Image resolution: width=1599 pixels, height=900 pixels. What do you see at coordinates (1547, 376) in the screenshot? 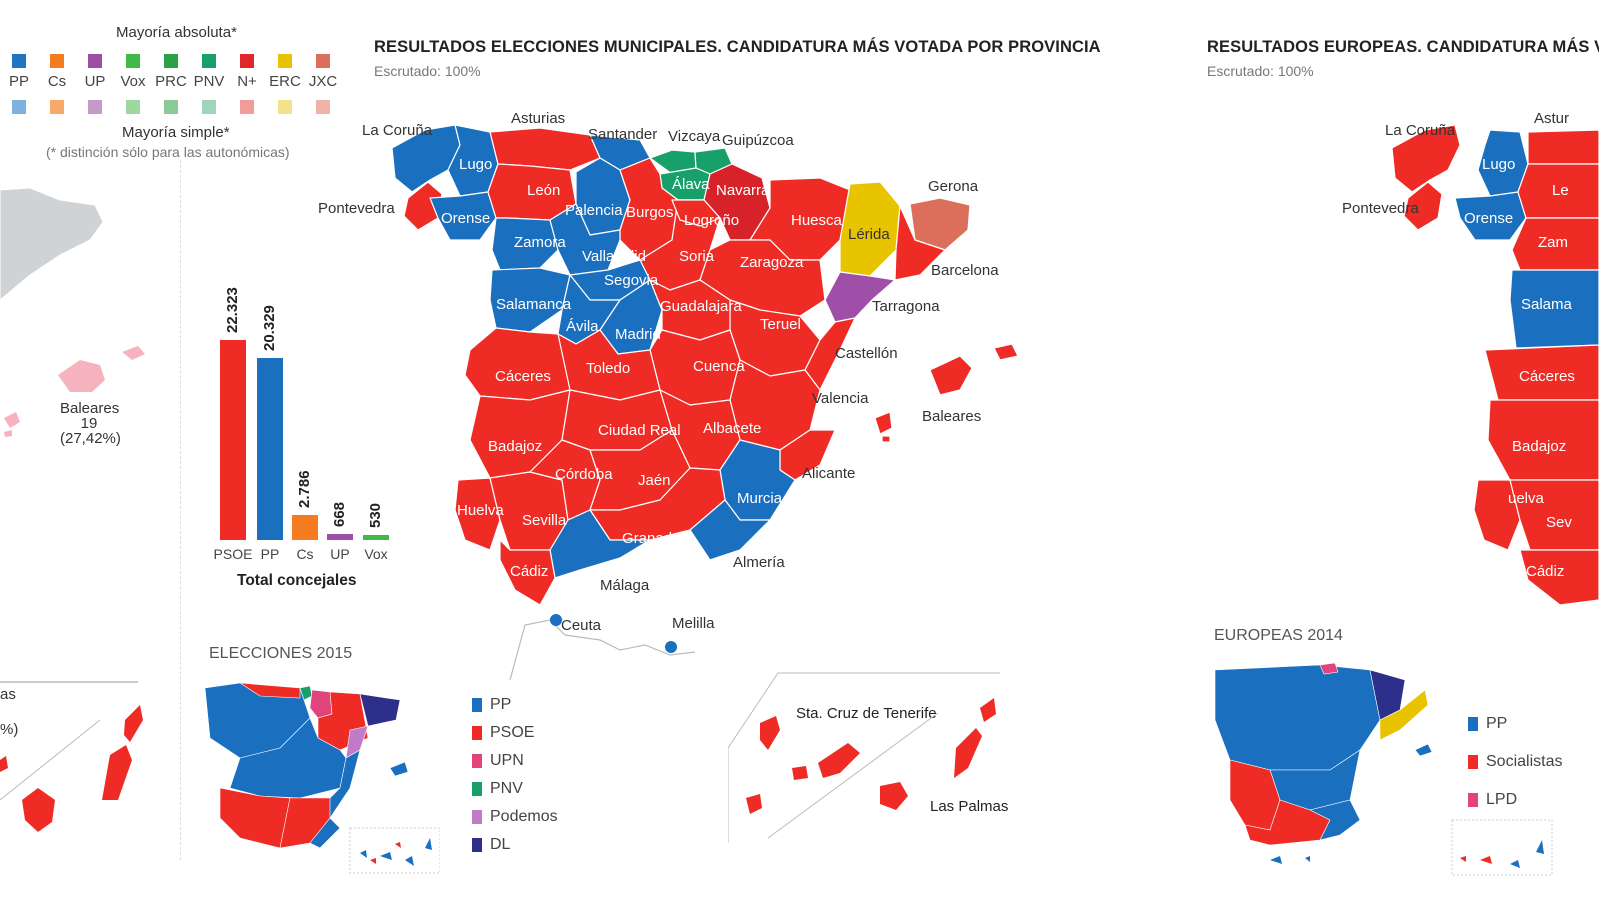
I see `eu-province-label: Cáceres` at bounding box center [1547, 376].